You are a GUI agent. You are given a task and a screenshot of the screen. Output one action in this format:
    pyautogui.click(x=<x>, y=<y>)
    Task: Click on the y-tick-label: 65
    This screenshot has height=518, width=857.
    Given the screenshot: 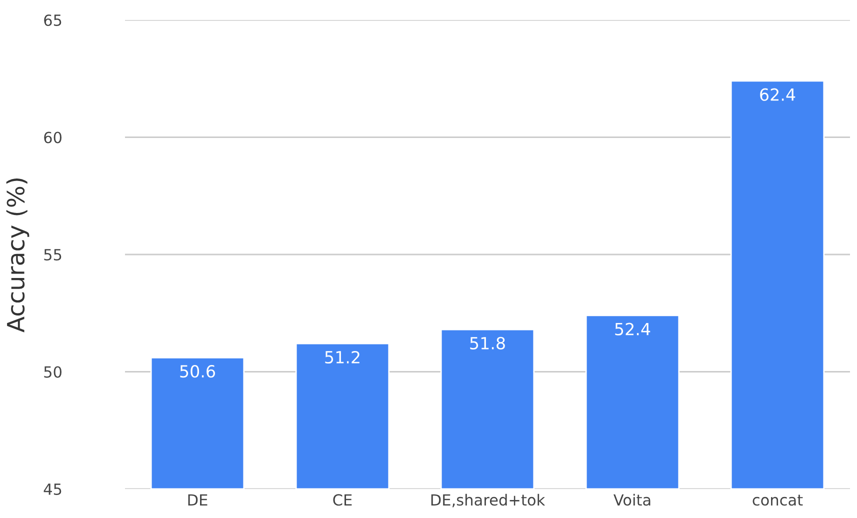 What is the action you would take?
    pyautogui.click(x=53, y=20)
    